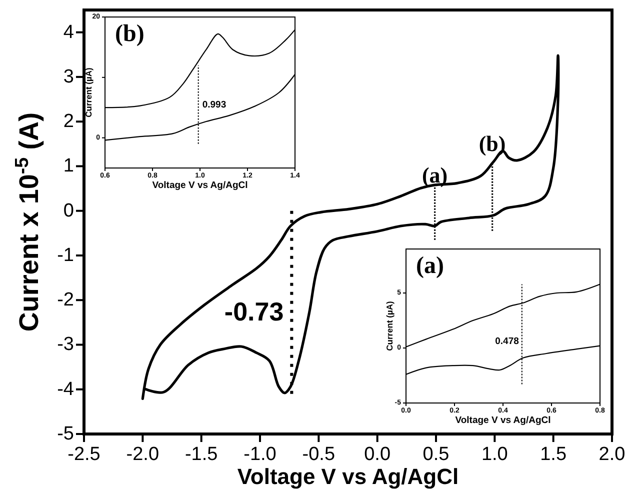 The height and width of the screenshot is (498, 628). What do you see at coordinates (319, 455) in the screenshot?
I see `x-tick-label: -0.5` at bounding box center [319, 455].